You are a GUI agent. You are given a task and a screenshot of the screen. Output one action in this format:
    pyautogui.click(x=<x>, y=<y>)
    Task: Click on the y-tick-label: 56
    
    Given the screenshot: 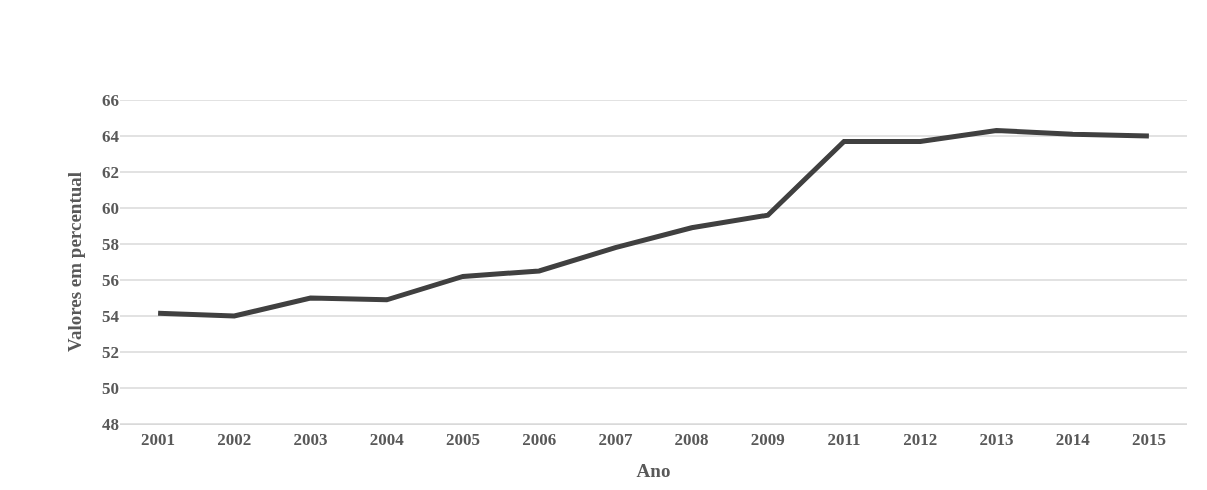 What is the action you would take?
    pyautogui.click(x=110, y=280)
    